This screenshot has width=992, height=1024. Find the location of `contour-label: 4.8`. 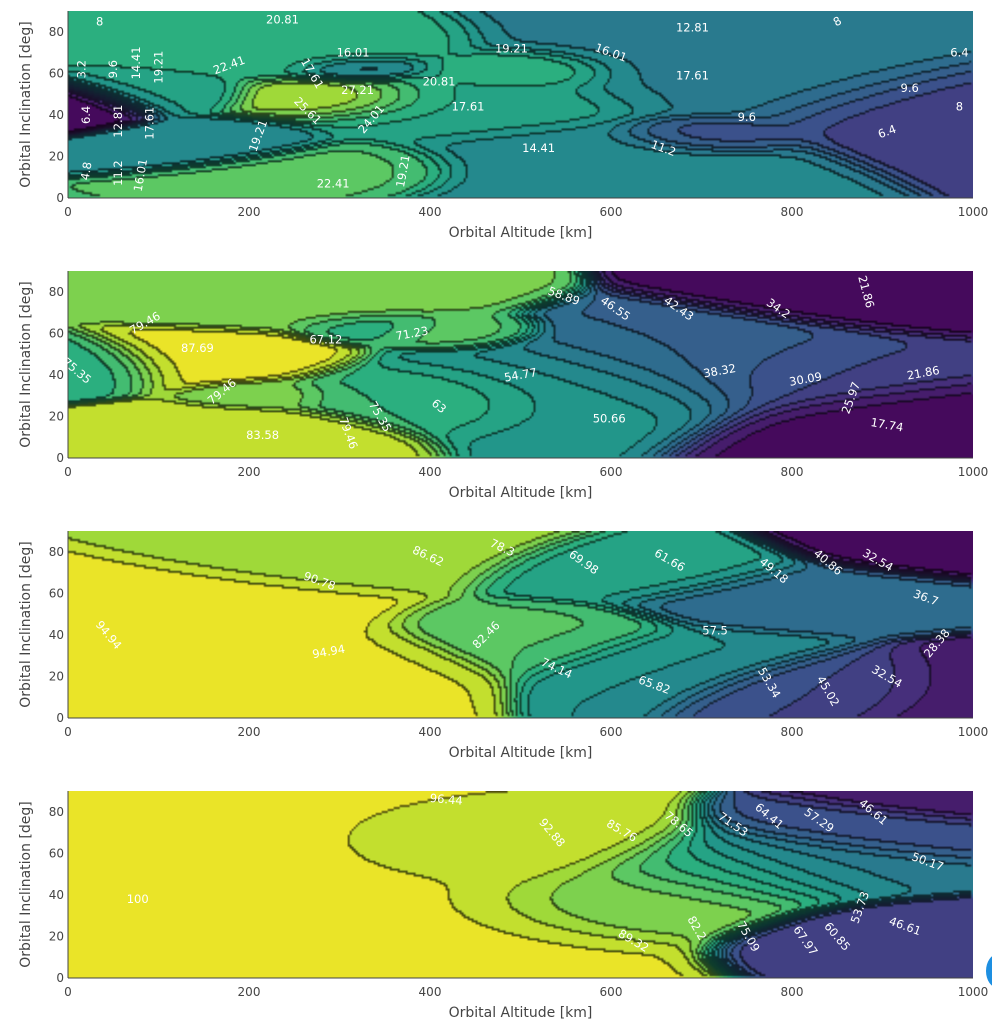

contour-label: 4.8 is located at coordinates (86, 171).